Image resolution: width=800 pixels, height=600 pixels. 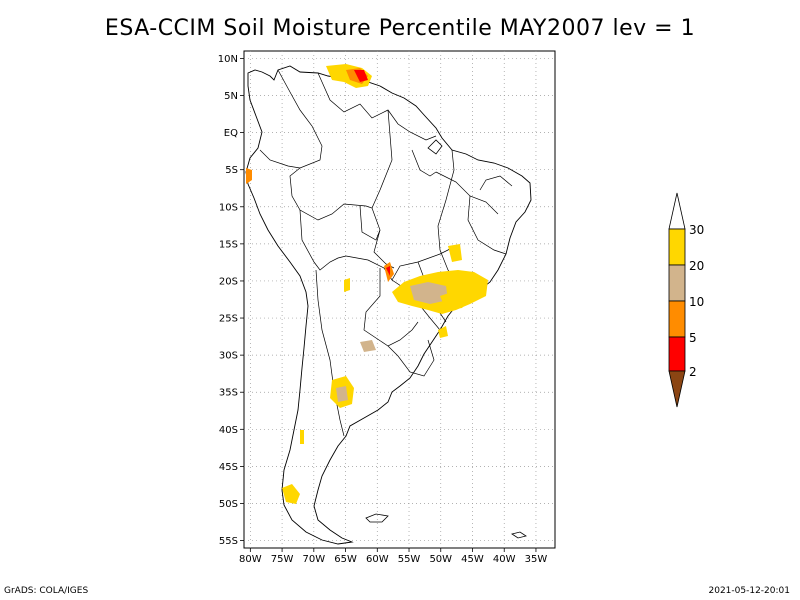 I want to click on lon-label: 80W, so click(x=250, y=559).